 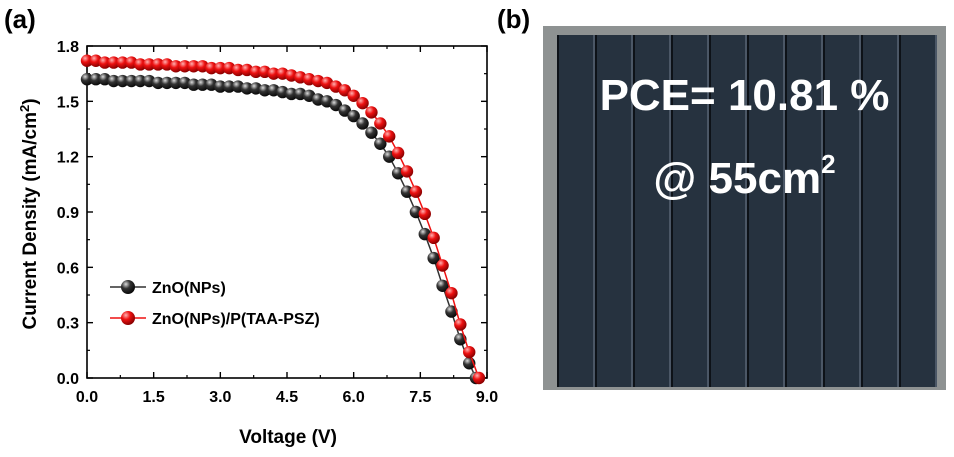 What do you see at coordinates (68, 158) in the screenshot?
I see `y-tick-label: 1.2` at bounding box center [68, 158].